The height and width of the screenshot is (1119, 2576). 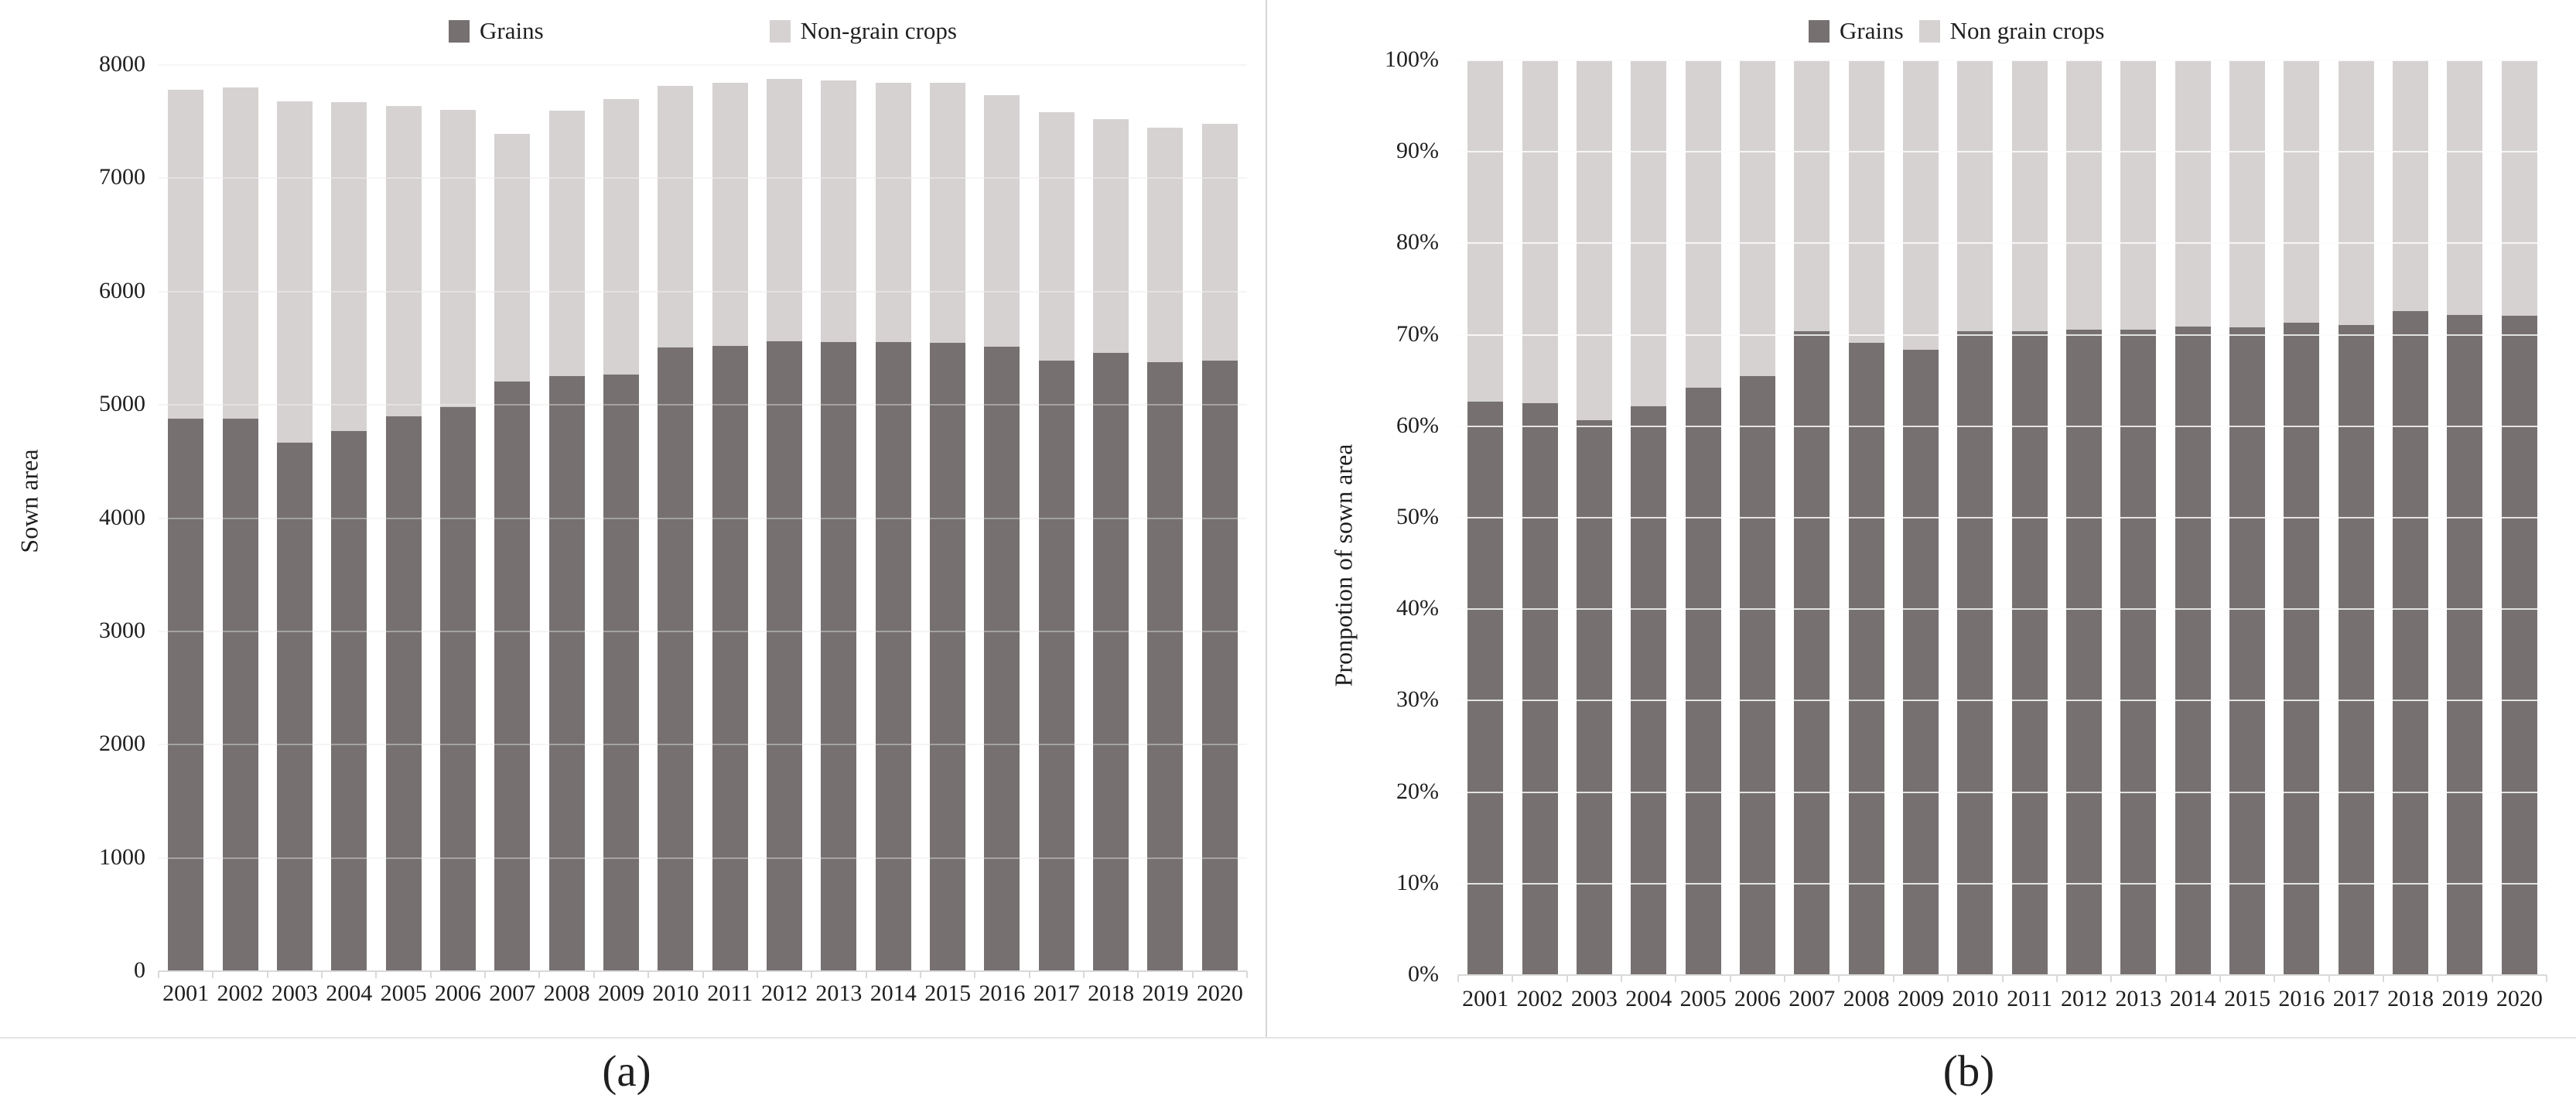 What do you see at coordinates (2247, 651) in the screenshot?
I see `bar-segment-grains-2015` at bounding box center [2247, 651].